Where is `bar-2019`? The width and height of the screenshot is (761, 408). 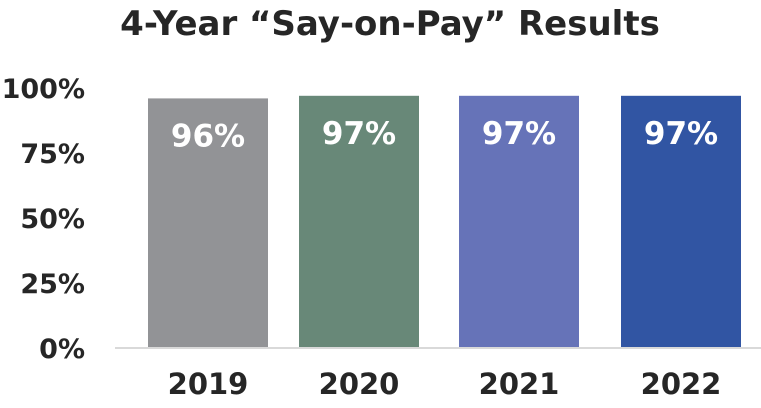 bar-2019 is located at coordinates (208, 223).